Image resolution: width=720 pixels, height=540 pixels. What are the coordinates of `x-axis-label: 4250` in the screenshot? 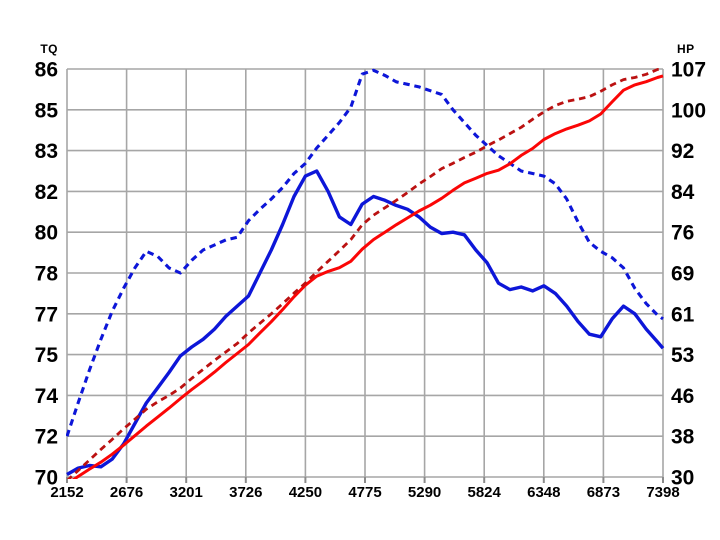 It's located at (305, 492).